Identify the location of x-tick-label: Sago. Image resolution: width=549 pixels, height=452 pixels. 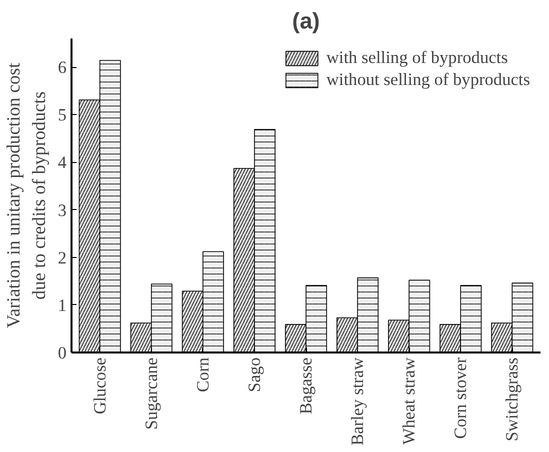
(254, 374).